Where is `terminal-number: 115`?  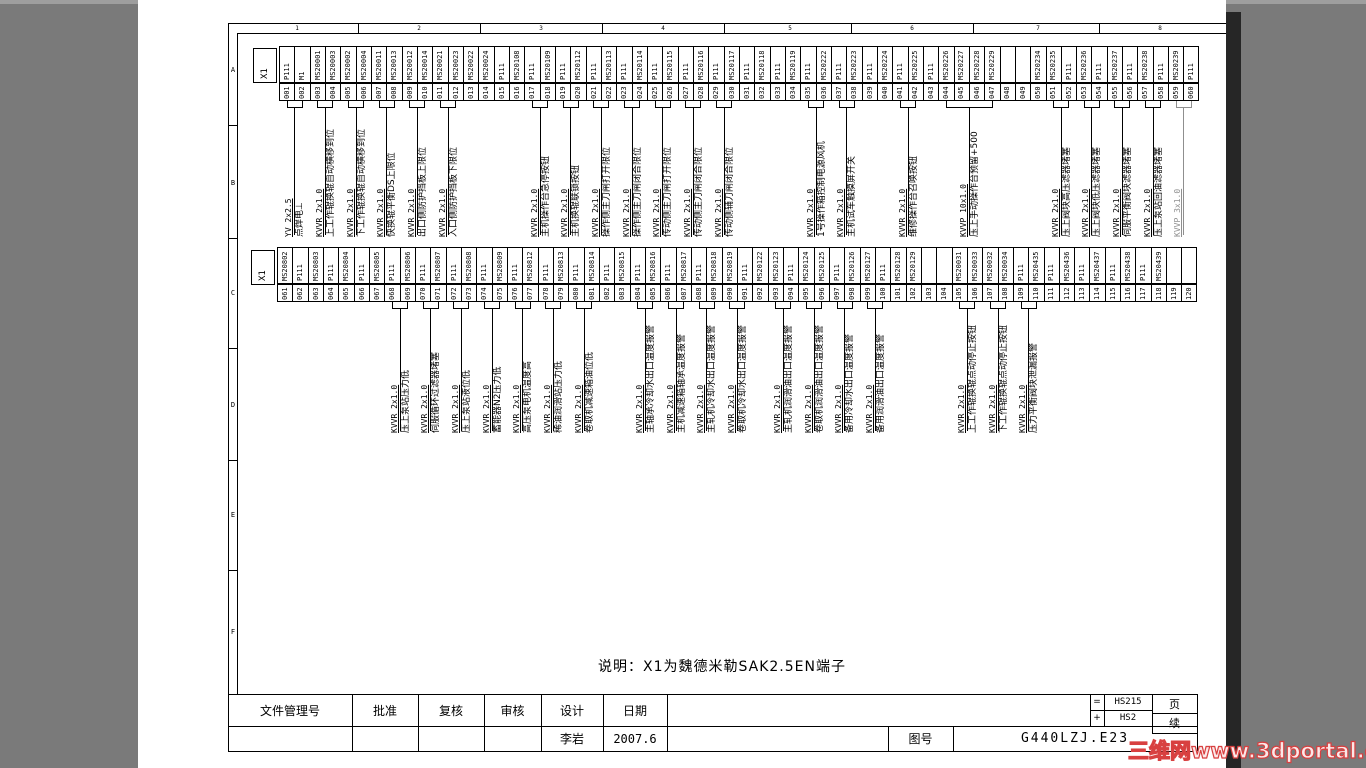
terminal-number: 115 is located at coordinates (1112, 293).